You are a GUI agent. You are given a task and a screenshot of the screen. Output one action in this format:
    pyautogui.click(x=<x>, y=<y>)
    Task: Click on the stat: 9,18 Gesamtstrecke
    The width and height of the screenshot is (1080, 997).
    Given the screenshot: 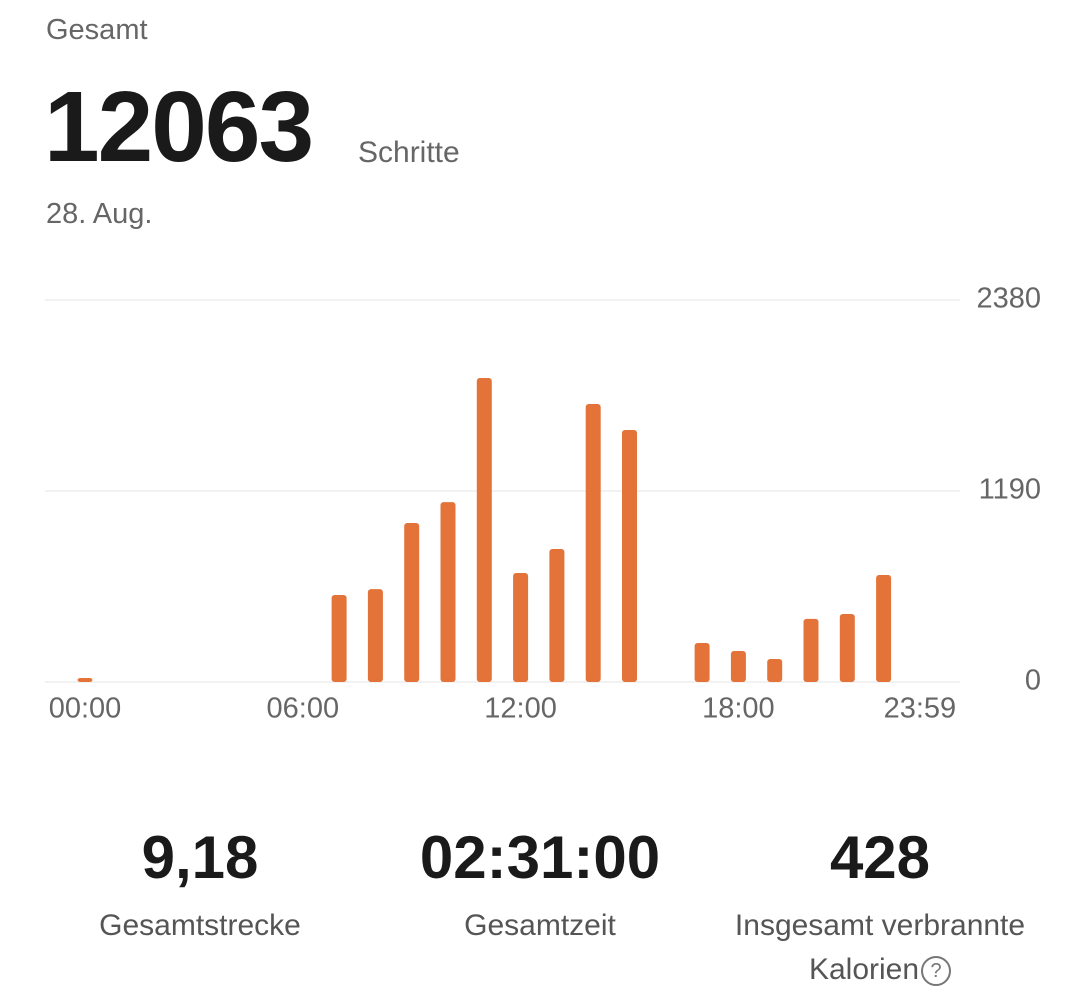 What is the action you would take?
    pyautogui.click(x=200, y=885)
    